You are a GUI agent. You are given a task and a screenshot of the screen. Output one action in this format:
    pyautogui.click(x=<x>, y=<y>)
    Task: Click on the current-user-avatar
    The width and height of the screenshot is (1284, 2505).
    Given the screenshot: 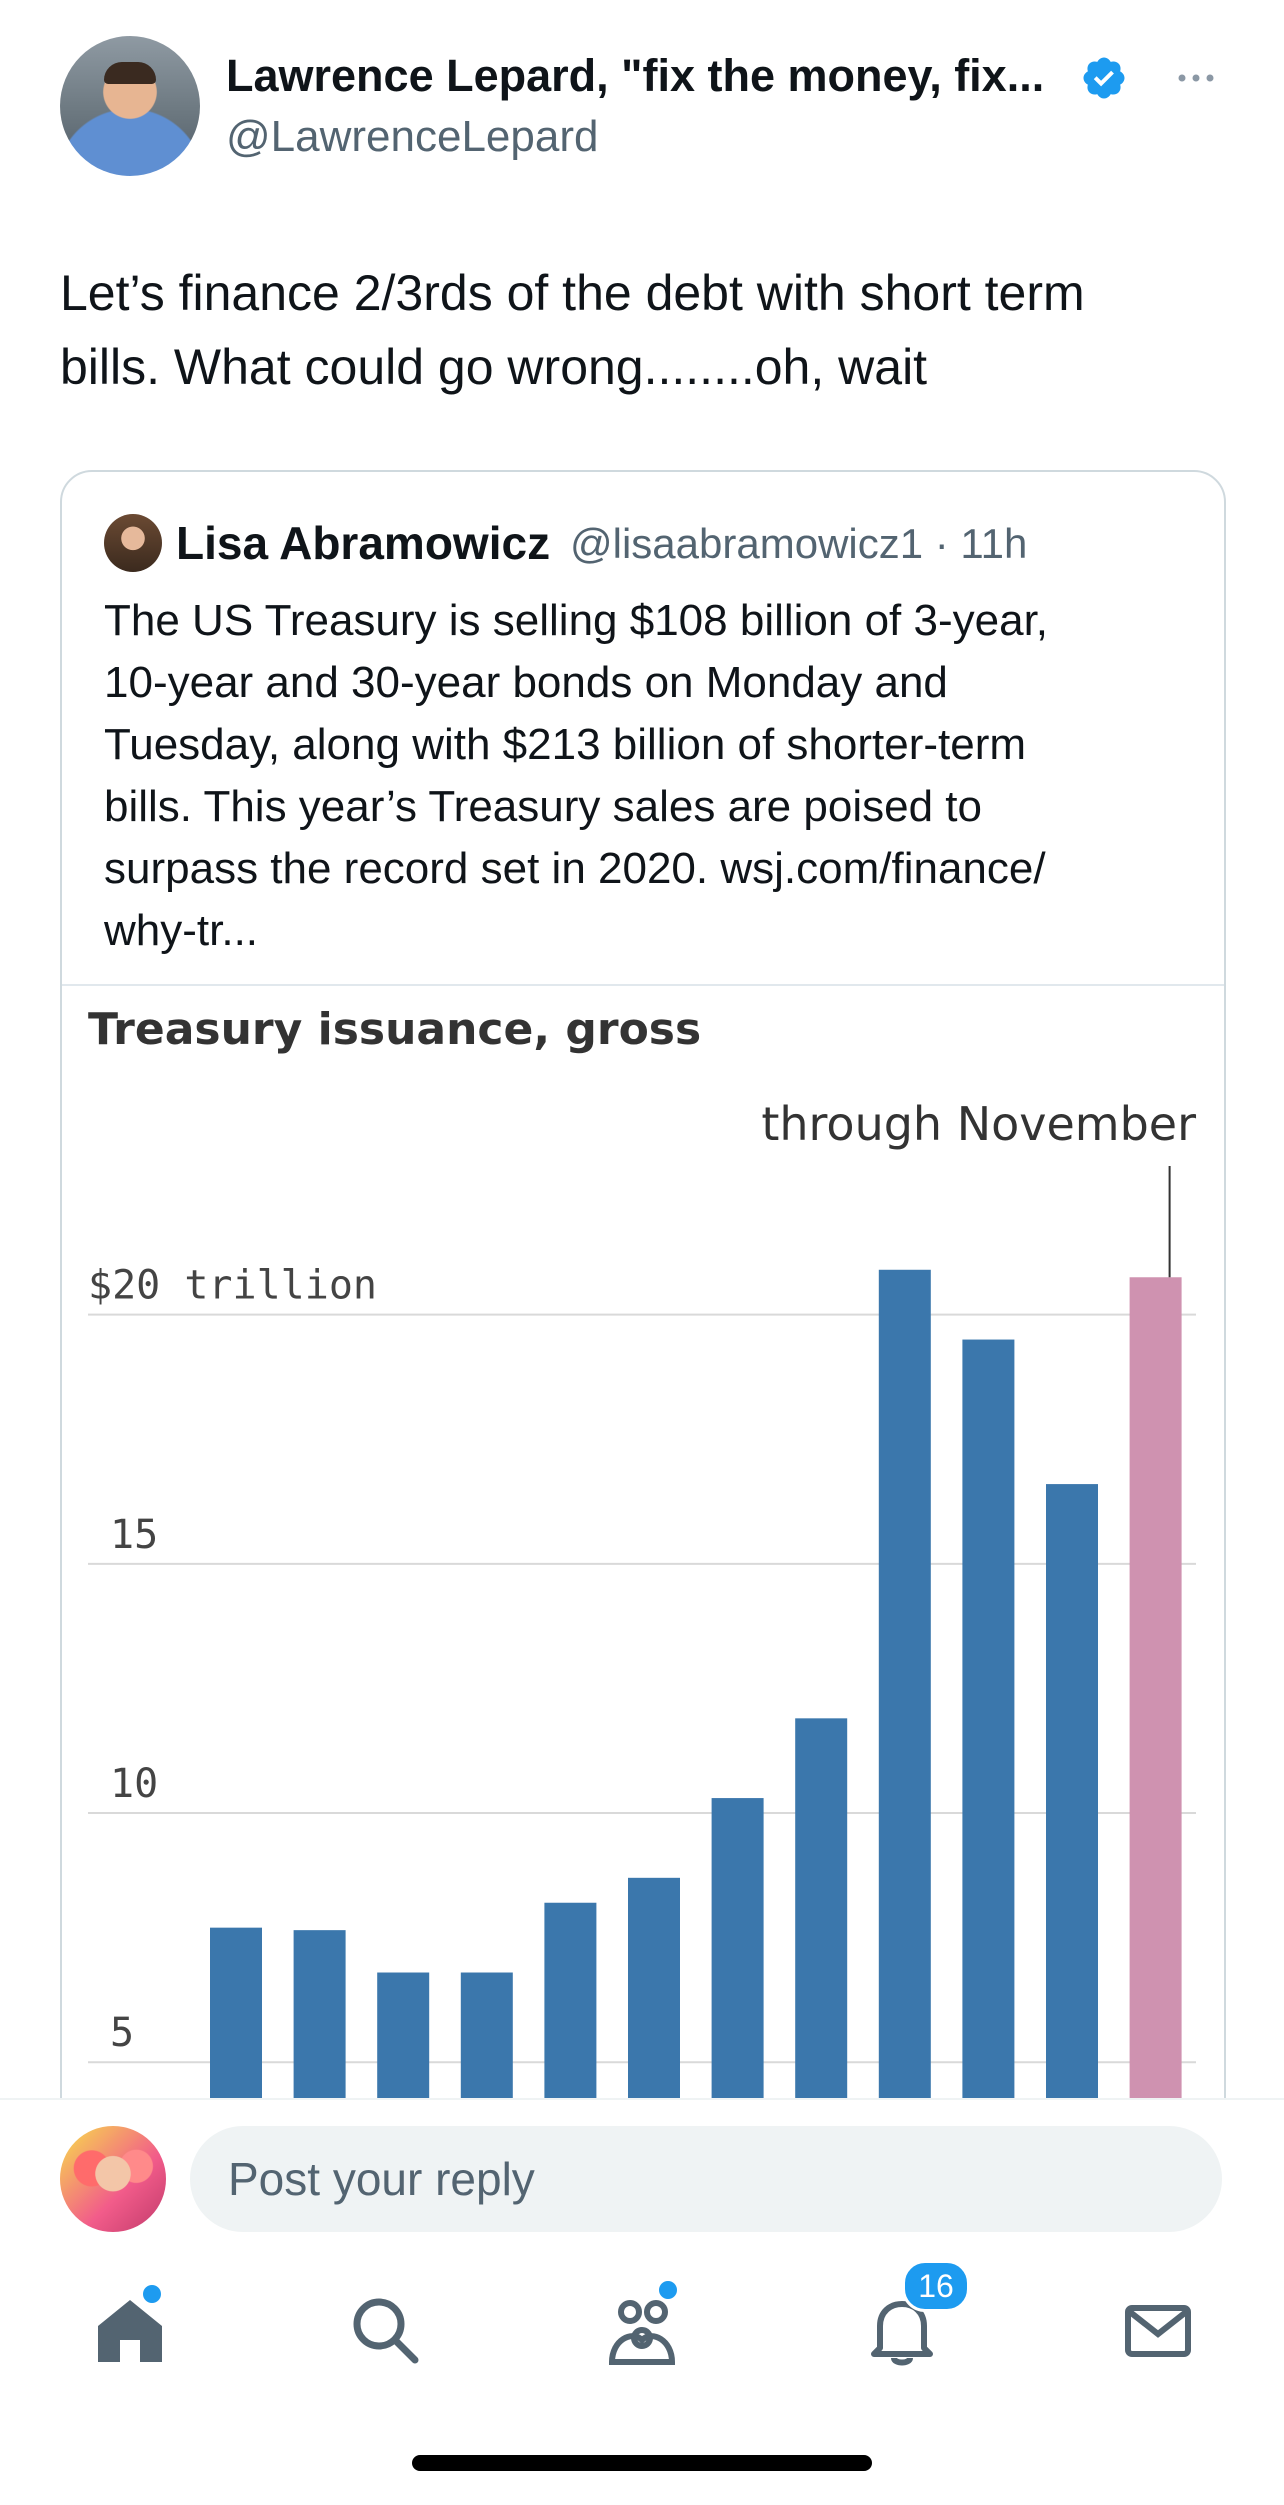 What is the action you would take?
    pyautogui.click(x=113, y=2179)
    